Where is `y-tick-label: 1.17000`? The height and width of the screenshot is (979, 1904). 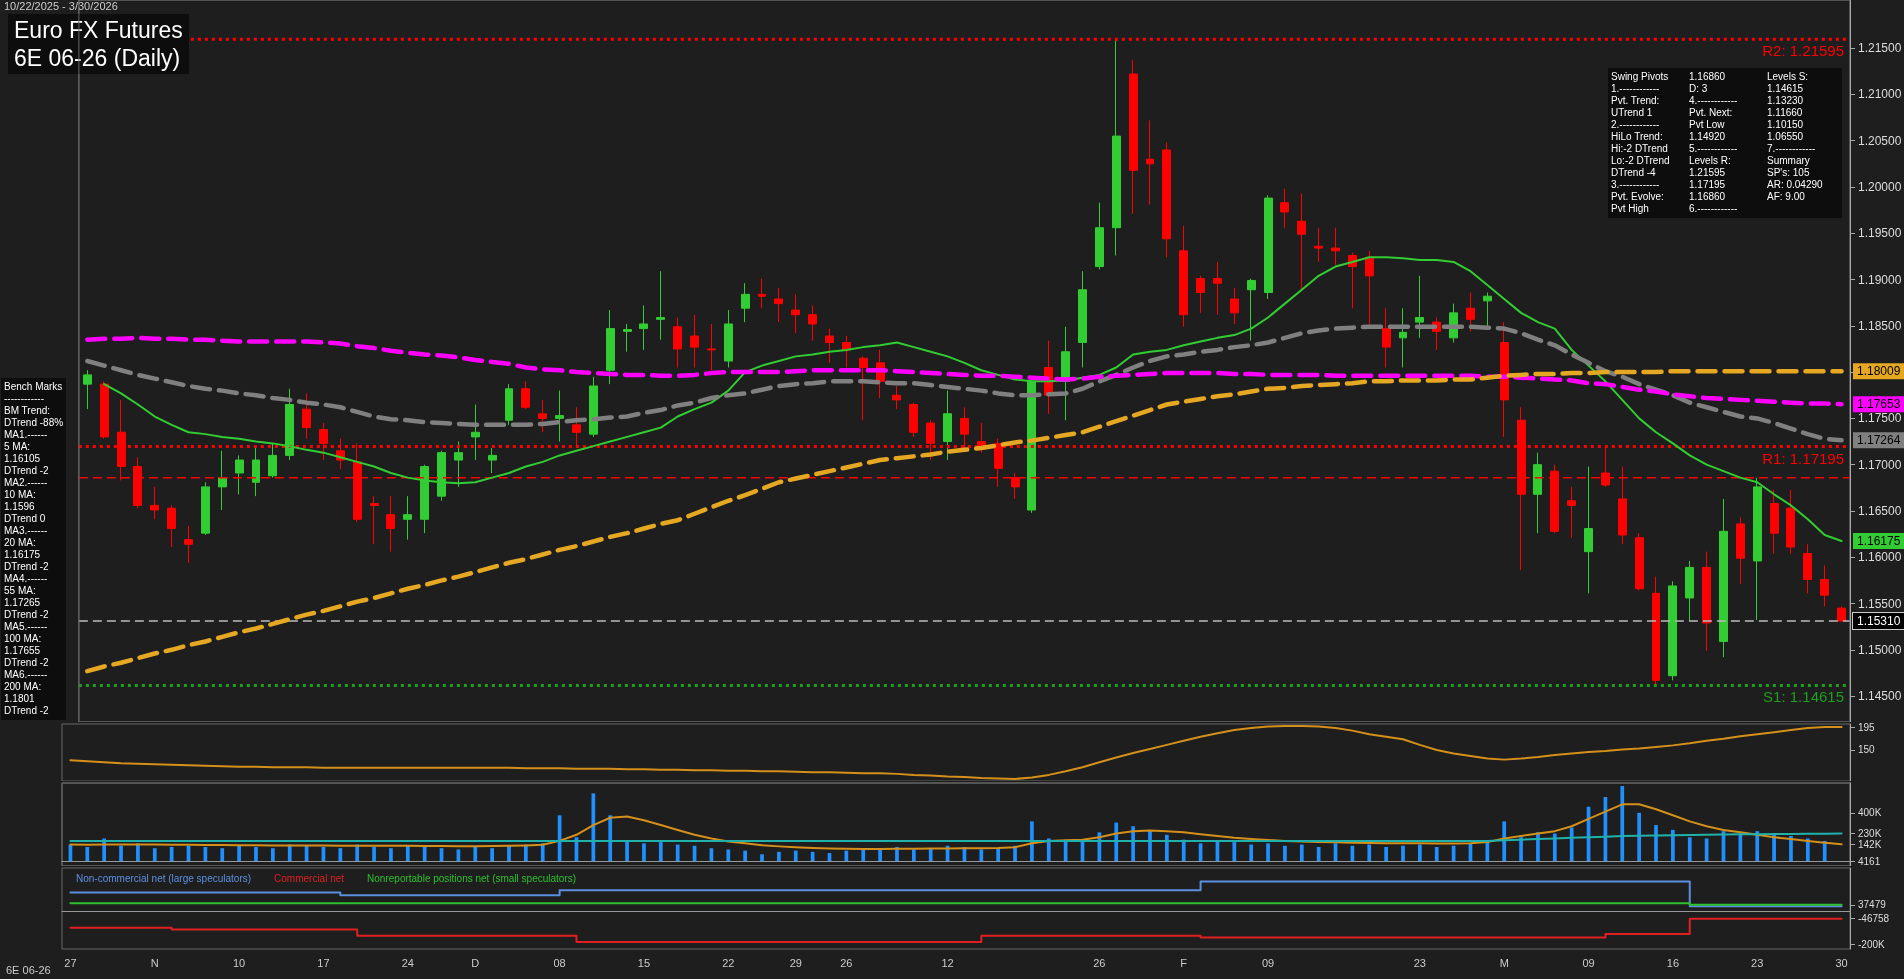
y-tick-label: 1.17000 is located at coordinates (1880, 464).